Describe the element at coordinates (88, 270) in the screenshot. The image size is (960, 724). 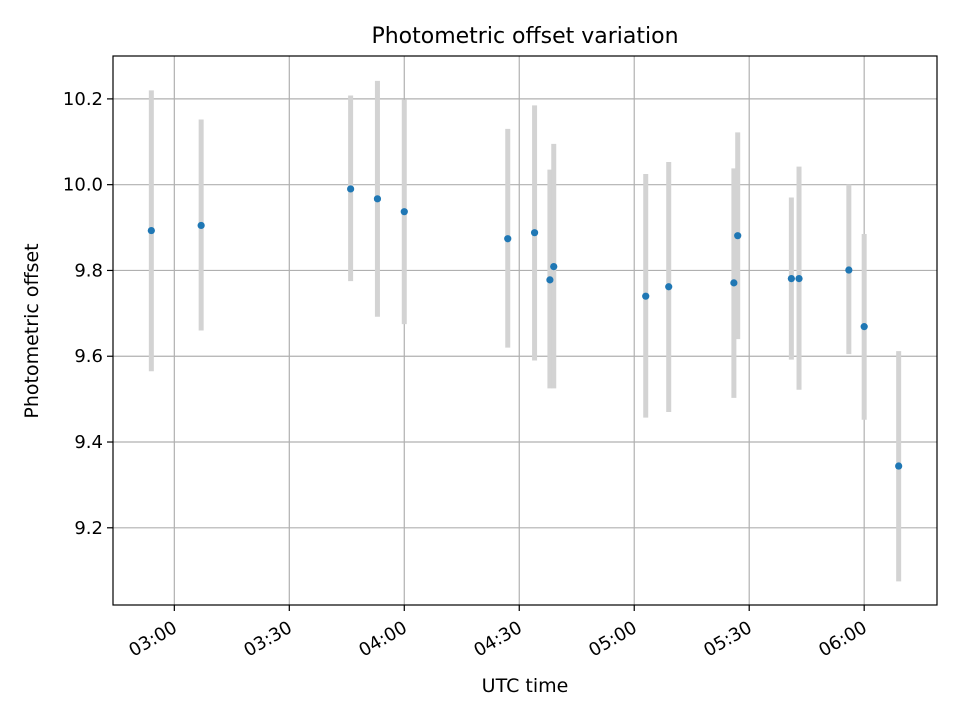
I see `y-tick-label: 9.8` at that location.